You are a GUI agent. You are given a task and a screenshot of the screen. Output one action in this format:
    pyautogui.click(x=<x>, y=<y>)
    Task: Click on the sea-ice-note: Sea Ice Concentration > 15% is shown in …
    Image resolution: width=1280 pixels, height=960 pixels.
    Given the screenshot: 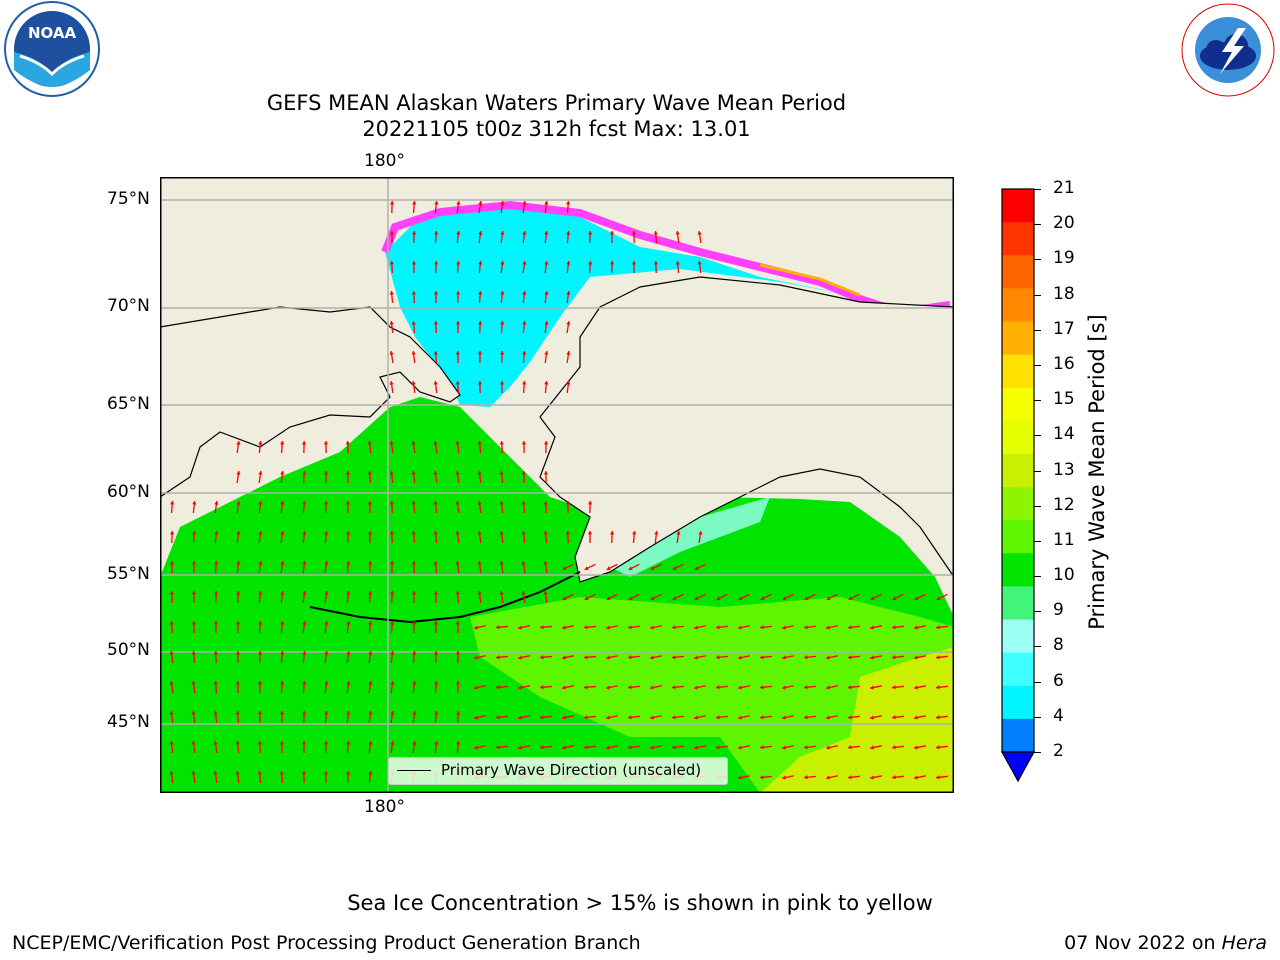 What is the action you would take?
    pyautogui.click(x=640, y=903)
    